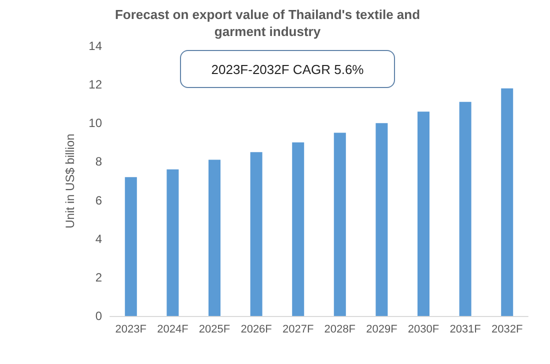  I want to click on y-tick-label: 10, so click(95, 123).